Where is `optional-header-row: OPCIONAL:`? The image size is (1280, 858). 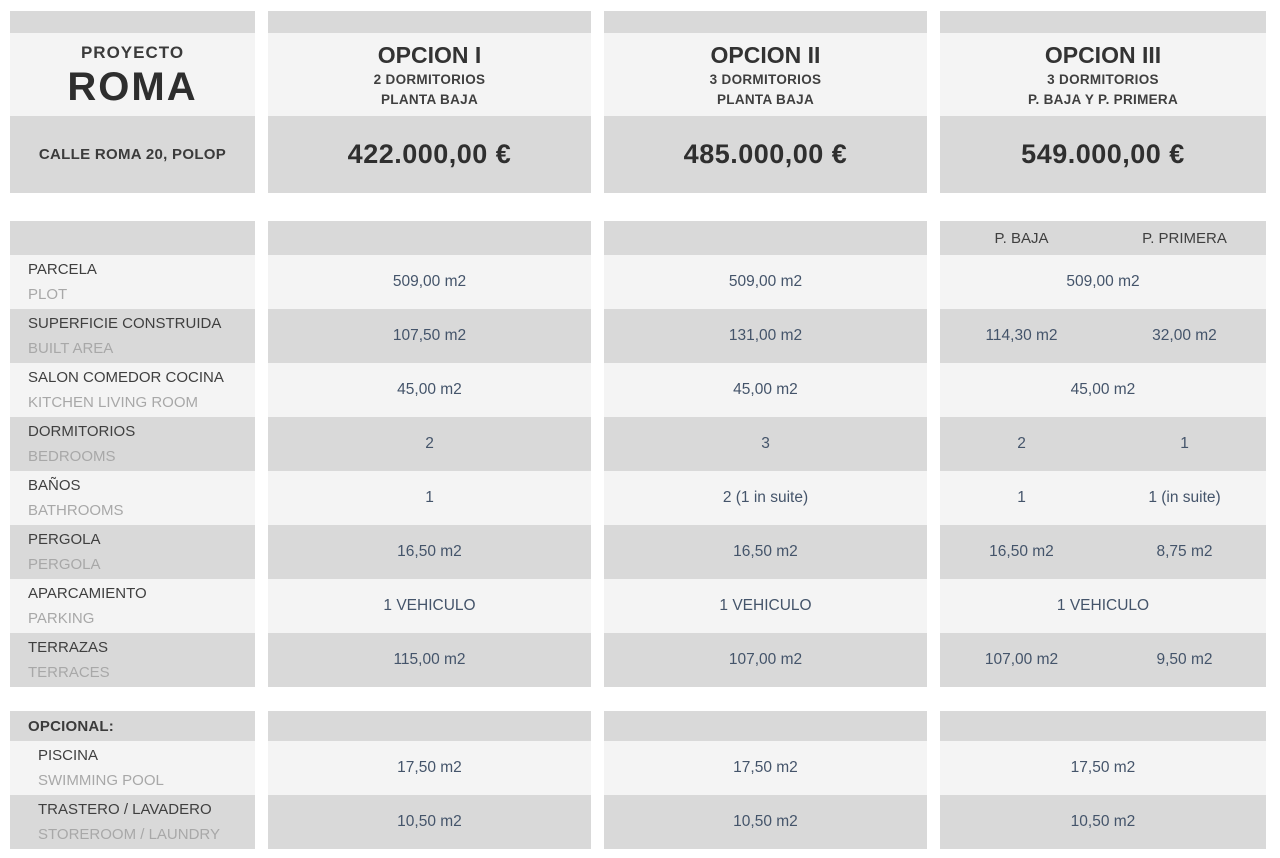 optional-header-row: OPCIONAL: is located at coordinates (639, 726).